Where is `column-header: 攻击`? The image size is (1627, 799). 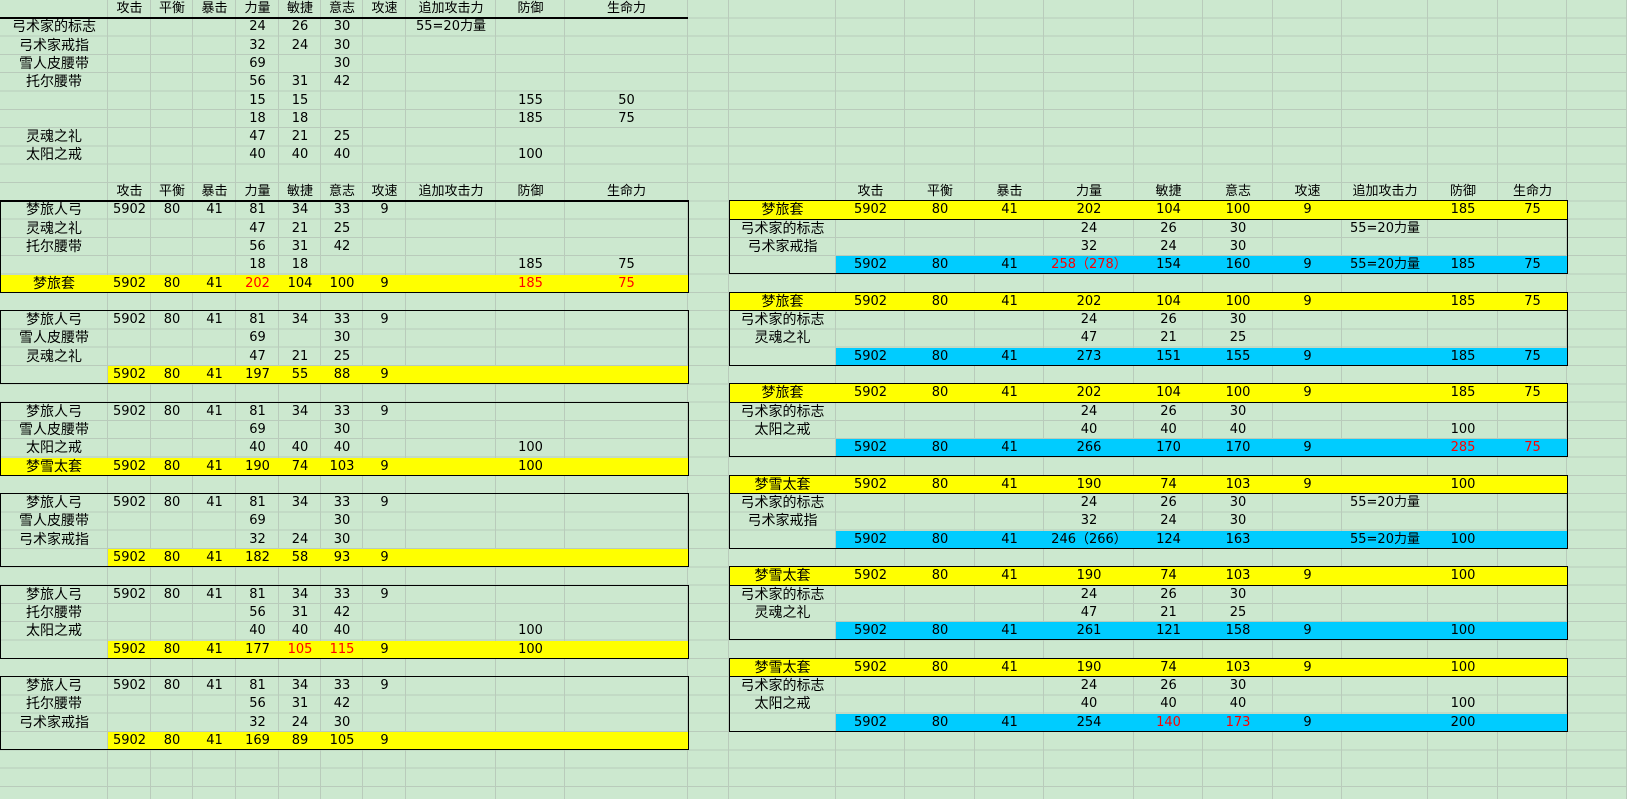
column-header: 攻击 is located at coordinates (870, 191).